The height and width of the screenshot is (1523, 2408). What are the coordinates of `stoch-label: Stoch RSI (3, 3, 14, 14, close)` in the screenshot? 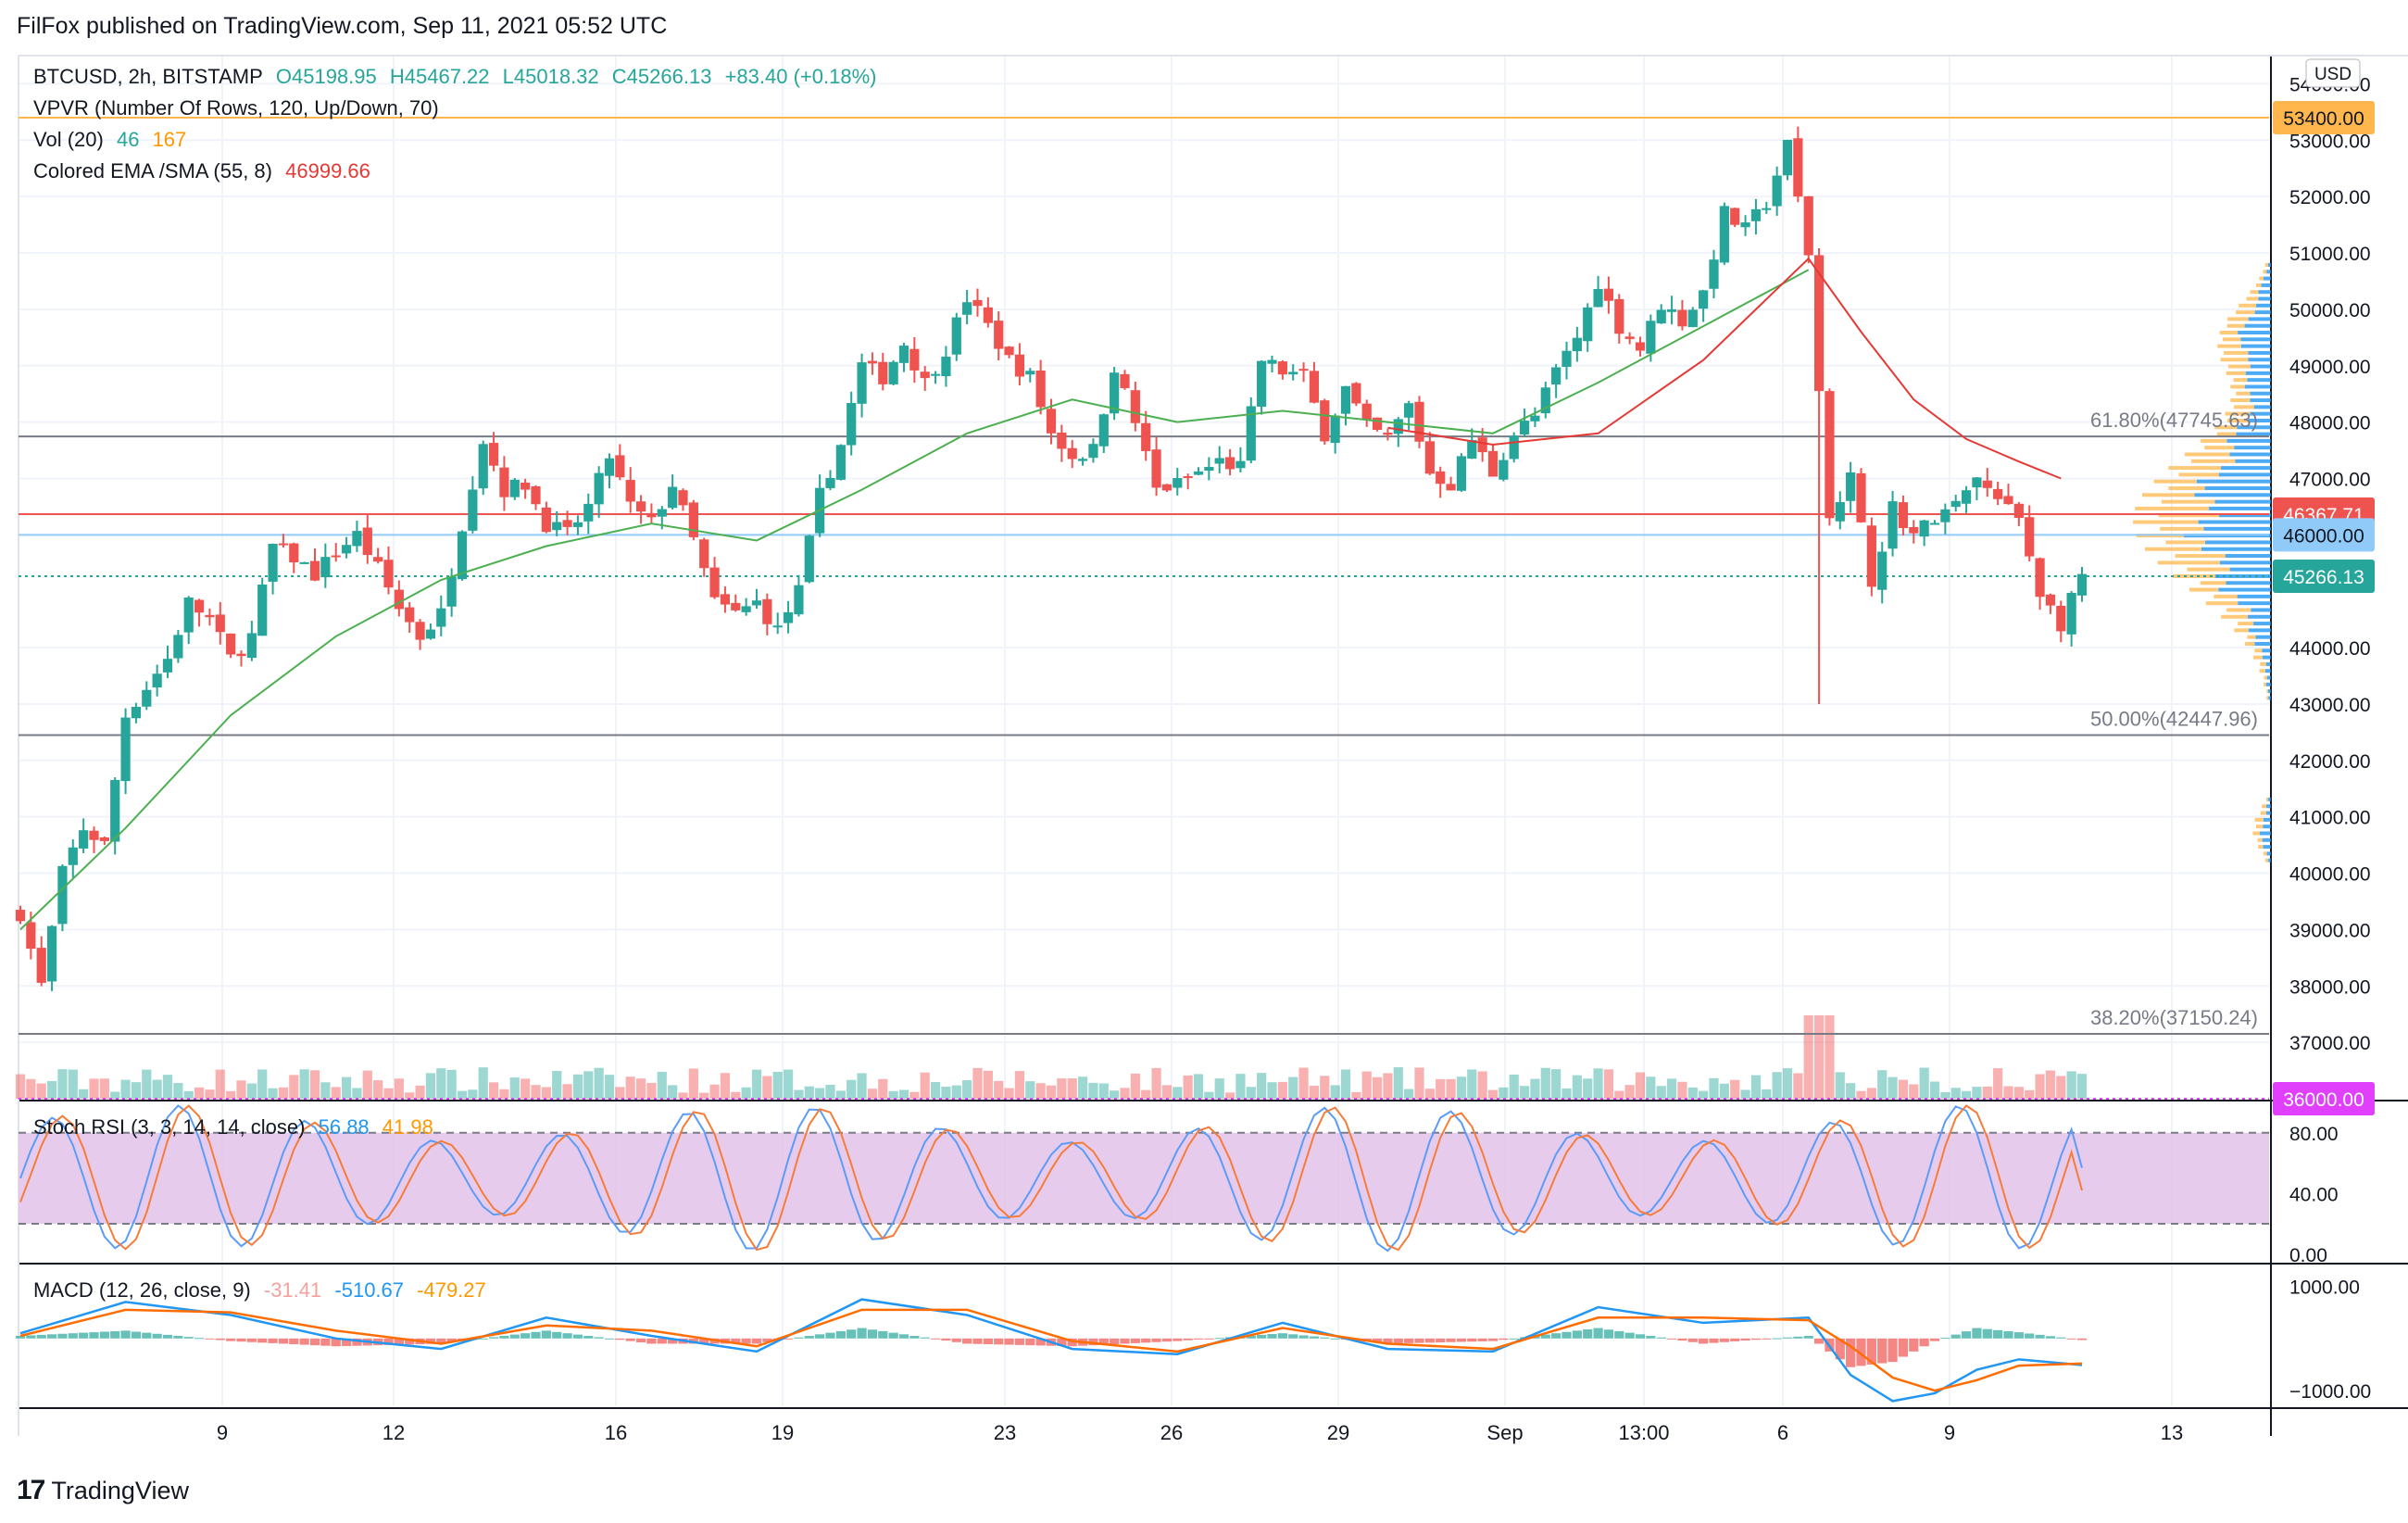 It's located at (170, 1127).